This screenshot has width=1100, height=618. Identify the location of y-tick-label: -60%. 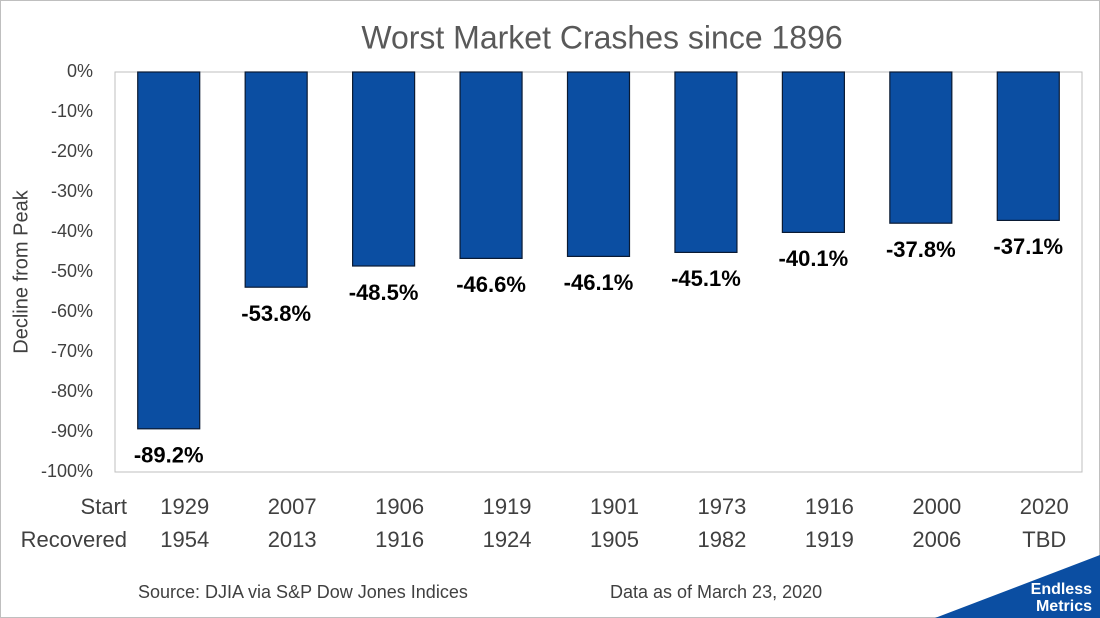
(72, 311).